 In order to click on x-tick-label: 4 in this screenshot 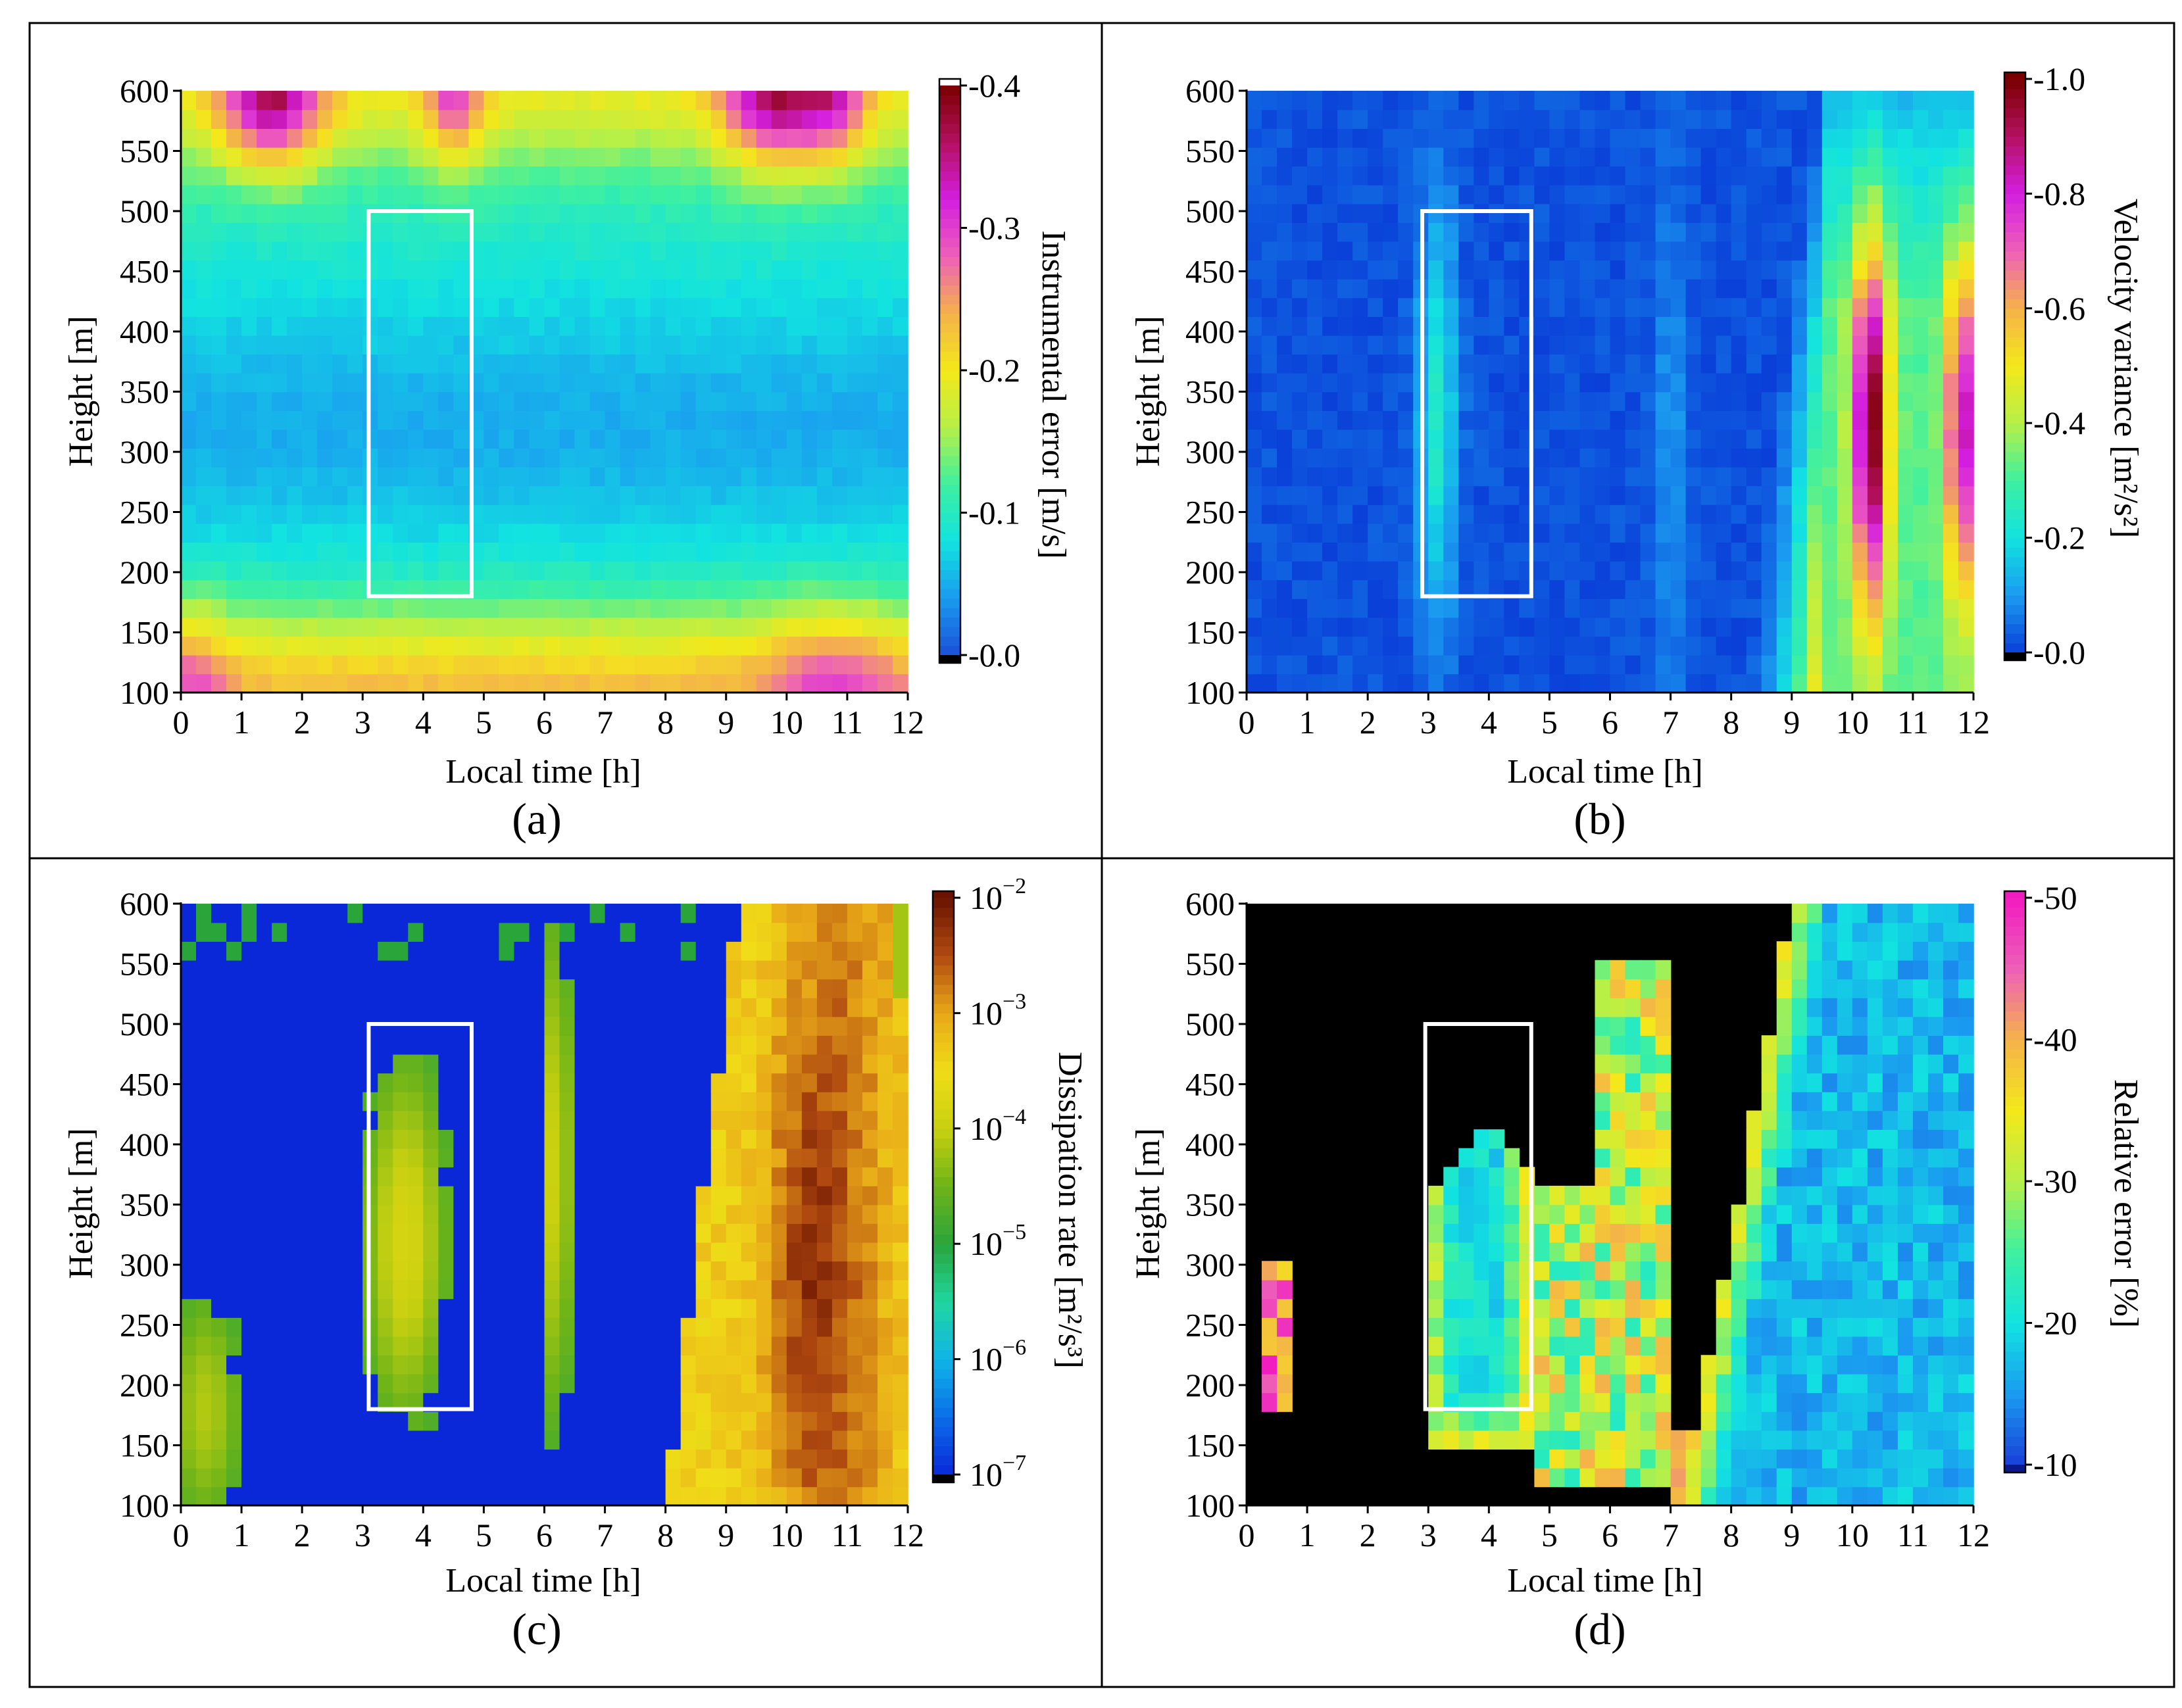, I will do `click(1489, 722)`.